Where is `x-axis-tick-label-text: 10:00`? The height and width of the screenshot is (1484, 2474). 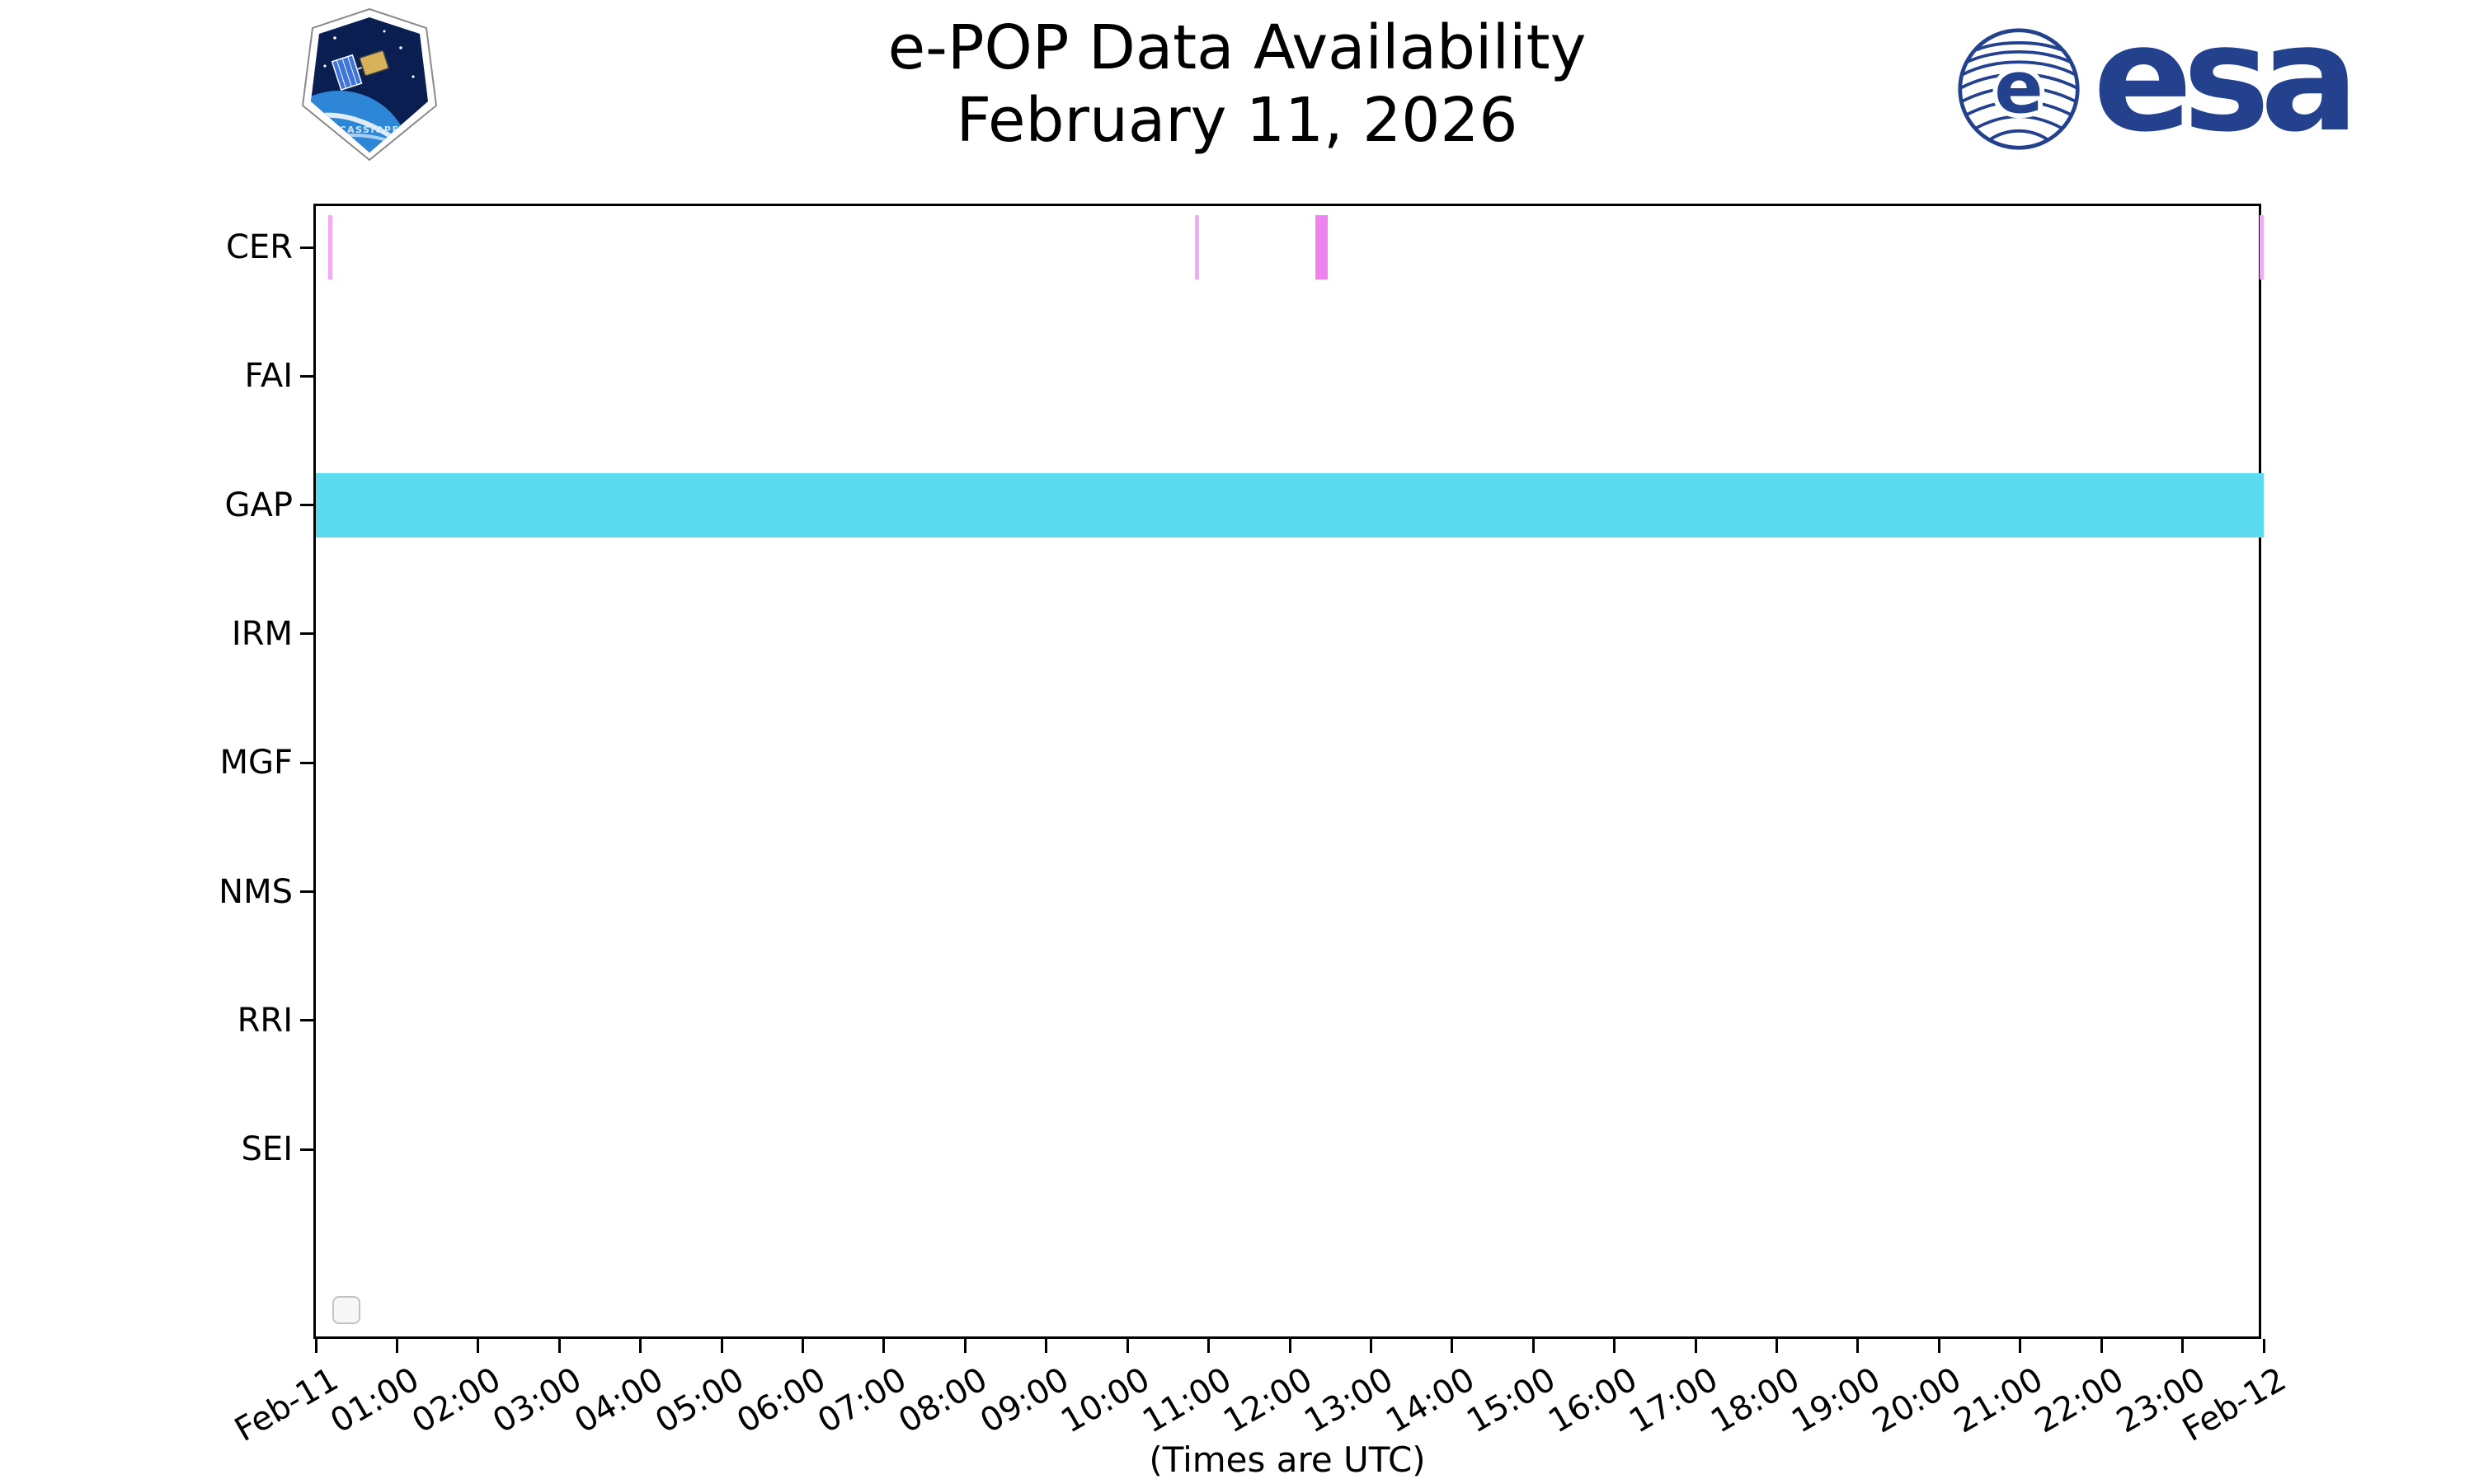 x-axis-tick-label-text: 10:00 is located at coordinates (1106, 1400).